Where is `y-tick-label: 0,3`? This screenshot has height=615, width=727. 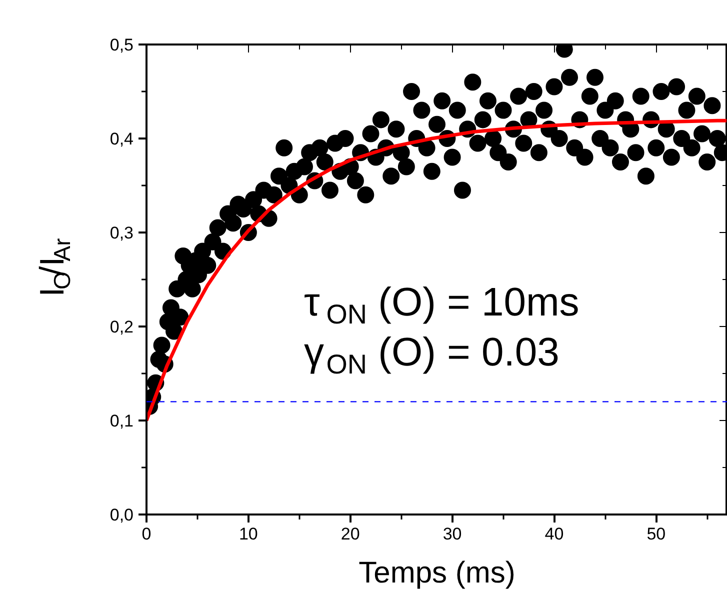 y-tick-label: 0,3 is located at coordinates (122, 233).